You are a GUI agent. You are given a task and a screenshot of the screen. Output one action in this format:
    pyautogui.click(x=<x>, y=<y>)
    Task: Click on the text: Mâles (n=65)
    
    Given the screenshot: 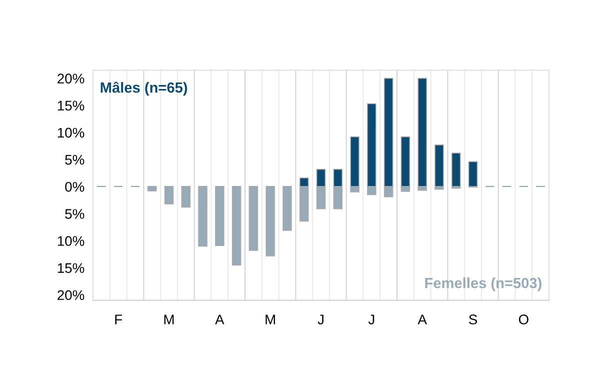 What is the action you would take?
    pyautogui.click(x=144, y=89)
    